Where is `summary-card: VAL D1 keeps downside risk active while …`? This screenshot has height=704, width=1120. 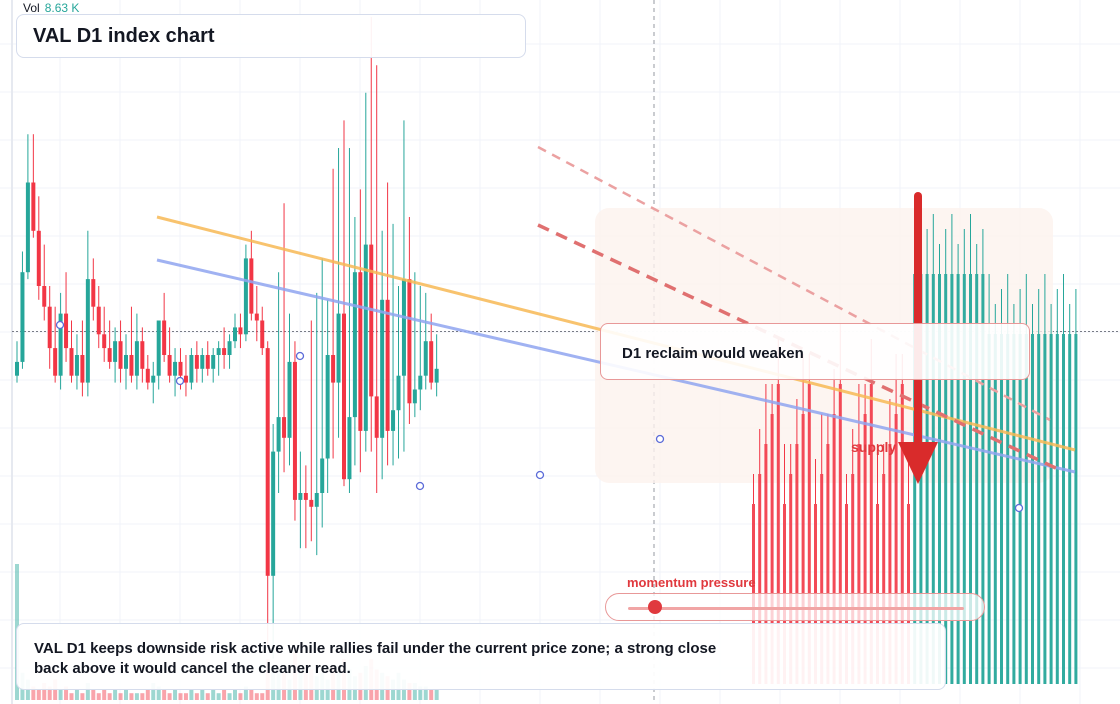 summary-card: VAL D1 keeps downside risk active while … is located at coordinates (481, 656).